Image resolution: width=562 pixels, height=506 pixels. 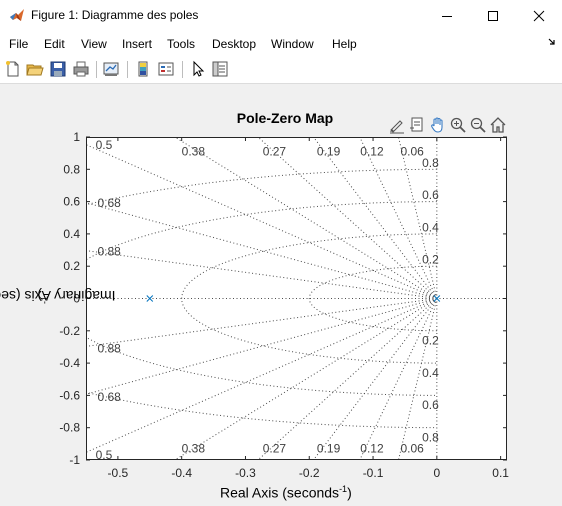 I want to click on save-icon, so click(x=58, y=69).